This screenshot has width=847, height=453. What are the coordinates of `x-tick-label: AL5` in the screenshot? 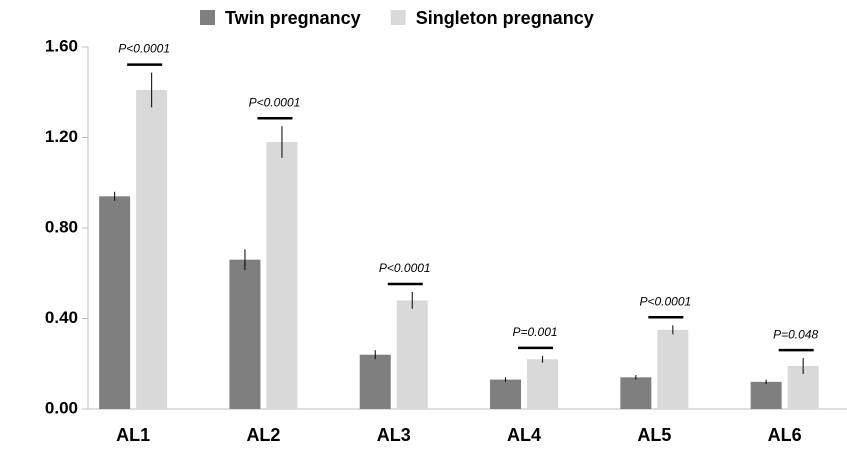 It's located at (654, 435).